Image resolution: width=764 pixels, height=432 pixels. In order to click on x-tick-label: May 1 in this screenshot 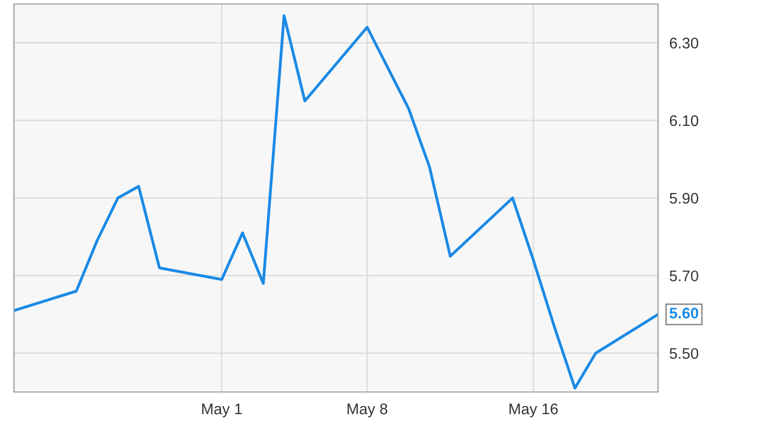, I will do `click(222, 411)`.